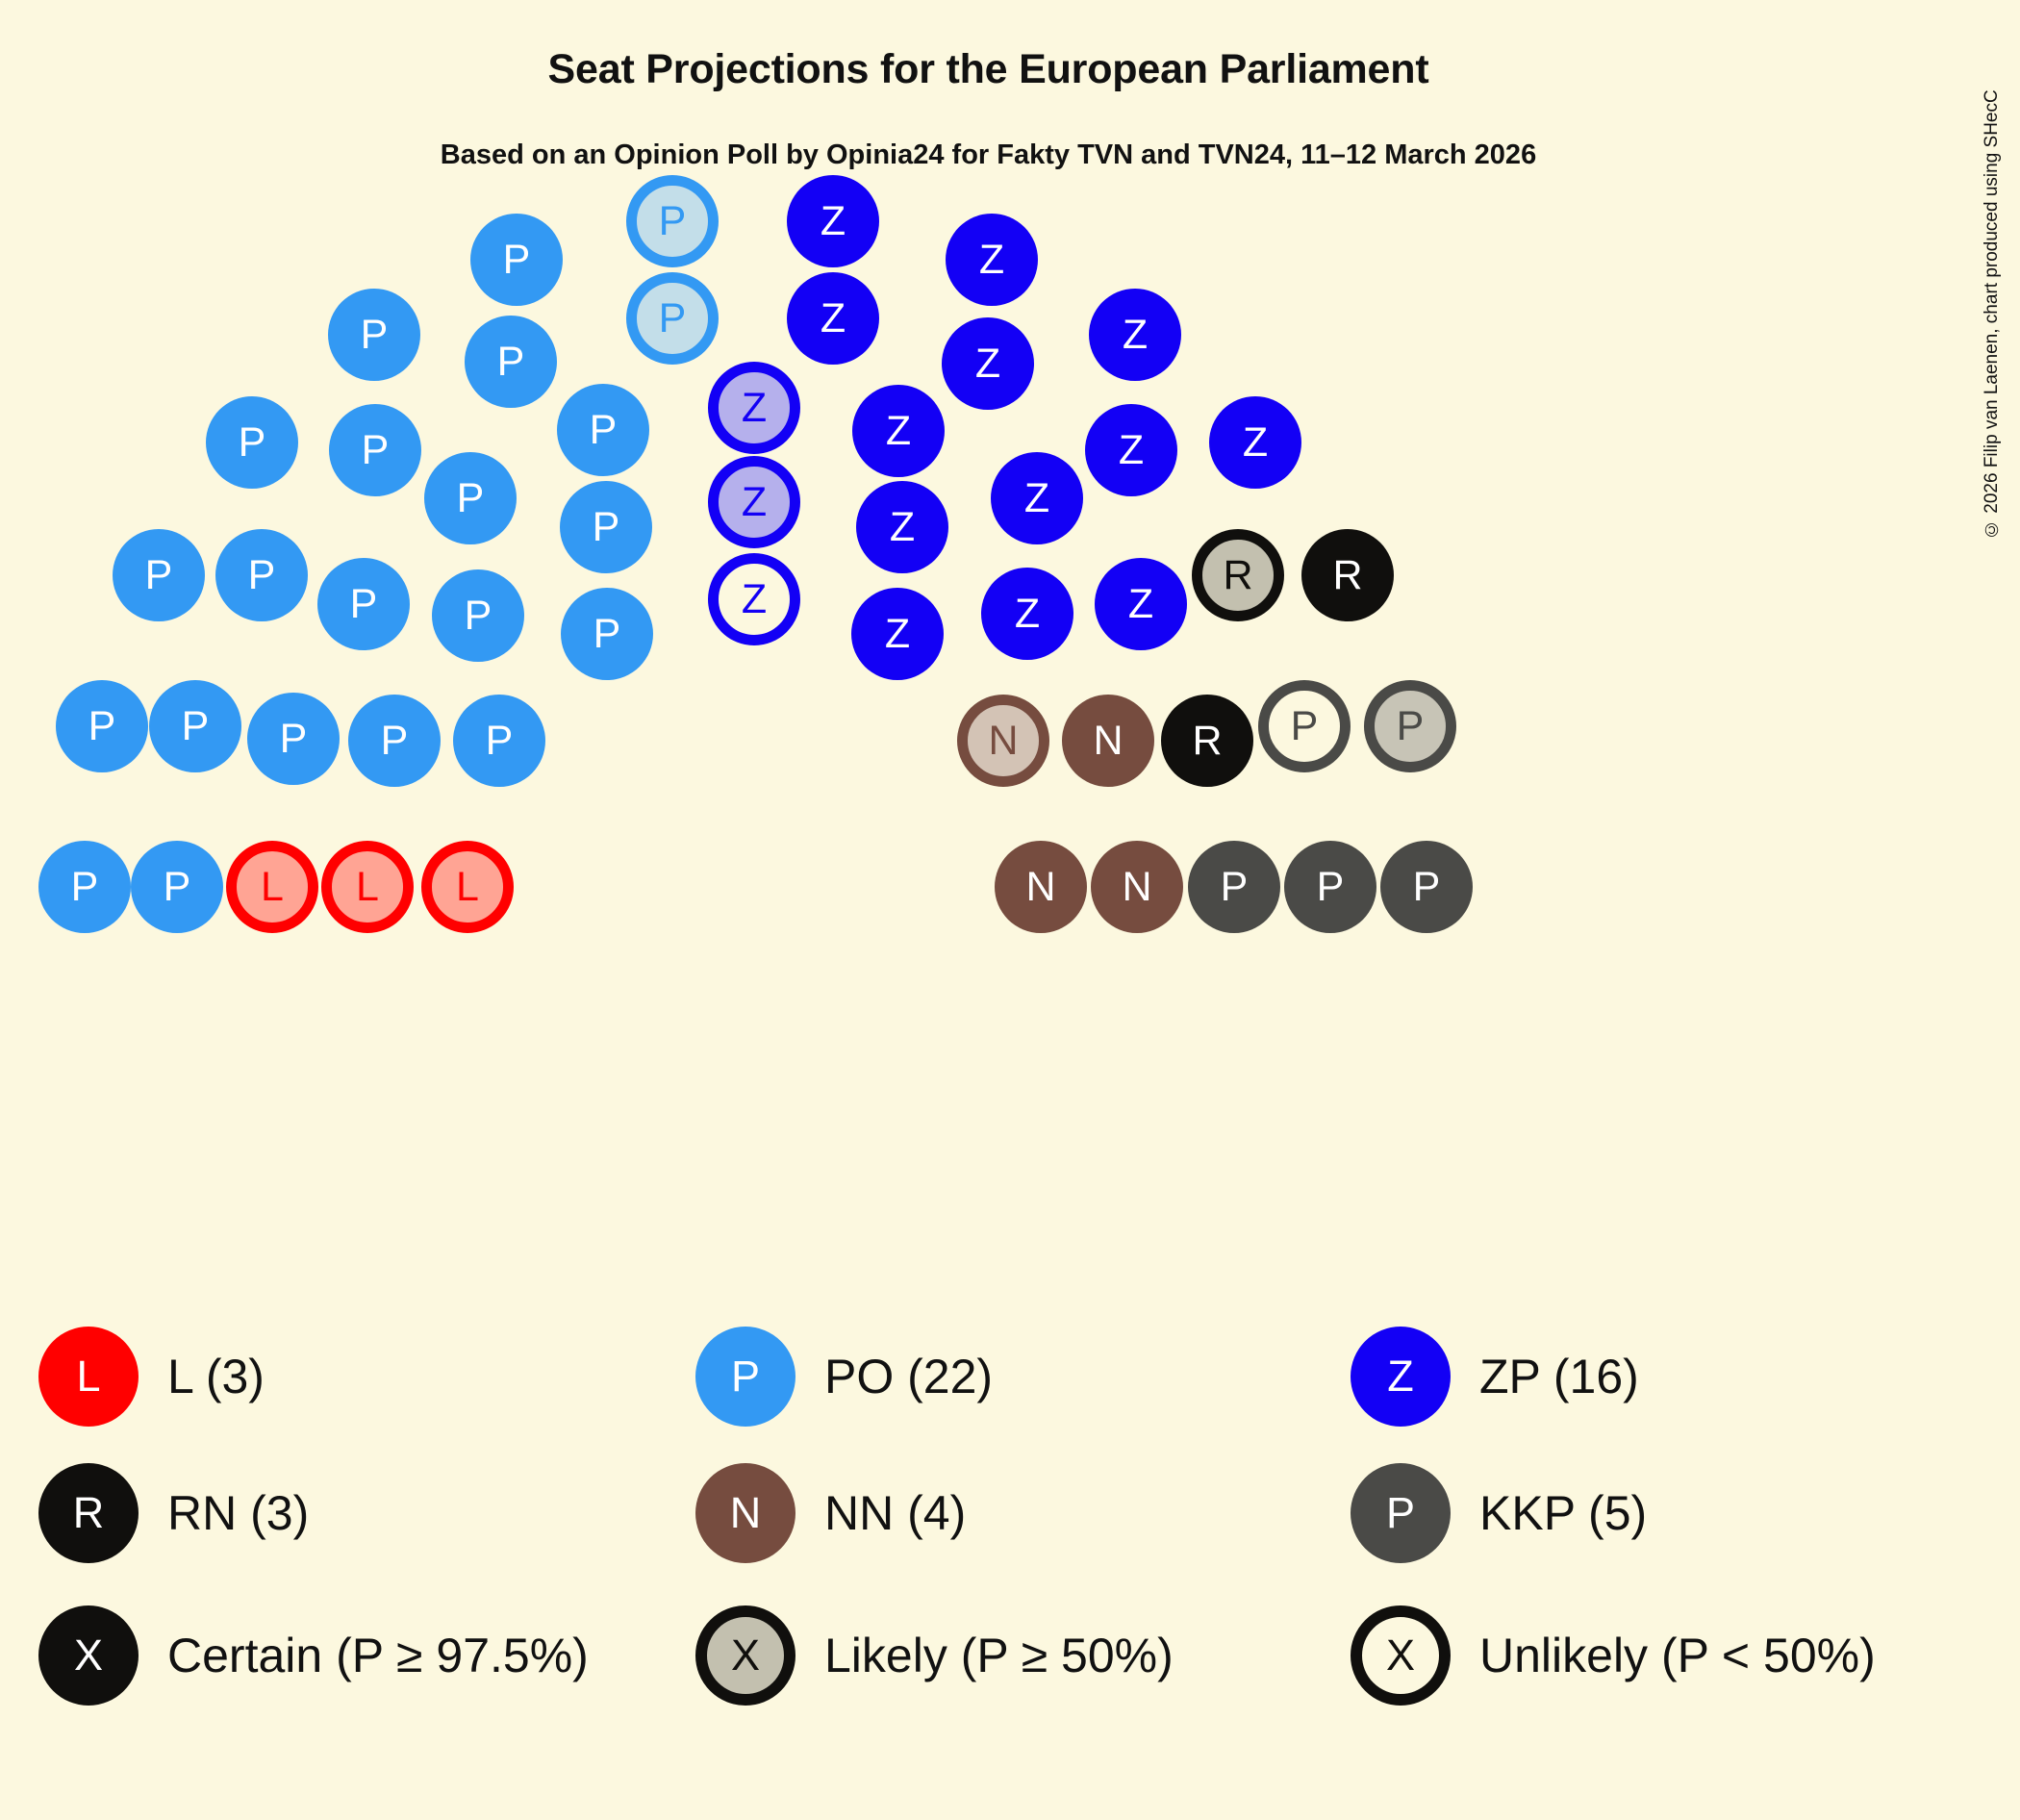  What do you see at coordinates (1003, 741) in the screenshot?
I see `seat-nn-likely: N` at bounding box center [1003, 741].